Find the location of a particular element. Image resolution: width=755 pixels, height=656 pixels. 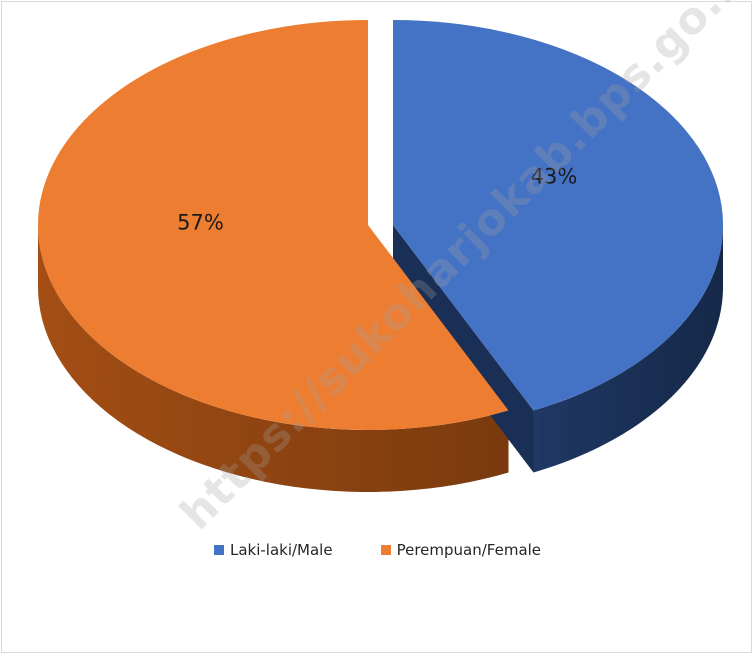

chart-legend: Laki-laki/Male Perempuan/Female is located at coordinates (377, 550).